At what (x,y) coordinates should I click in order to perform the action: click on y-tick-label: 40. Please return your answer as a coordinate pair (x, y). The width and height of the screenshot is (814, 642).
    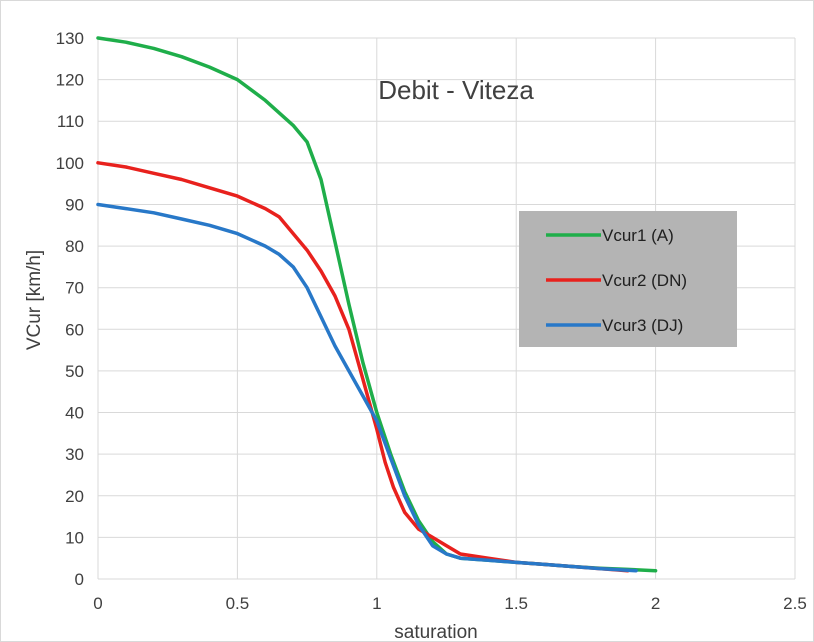
    Looking at the image, I should click on (74, 413).